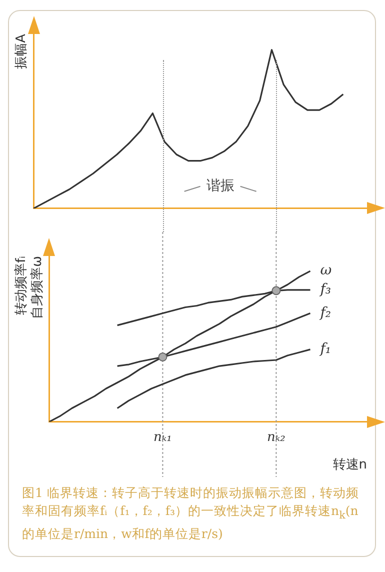 The height and width of the screenshot is (572, 385). What do you see at coordinates (325, 349) in the screenshot?
I see `series-label: f₁` at bounding box center [325, 349].